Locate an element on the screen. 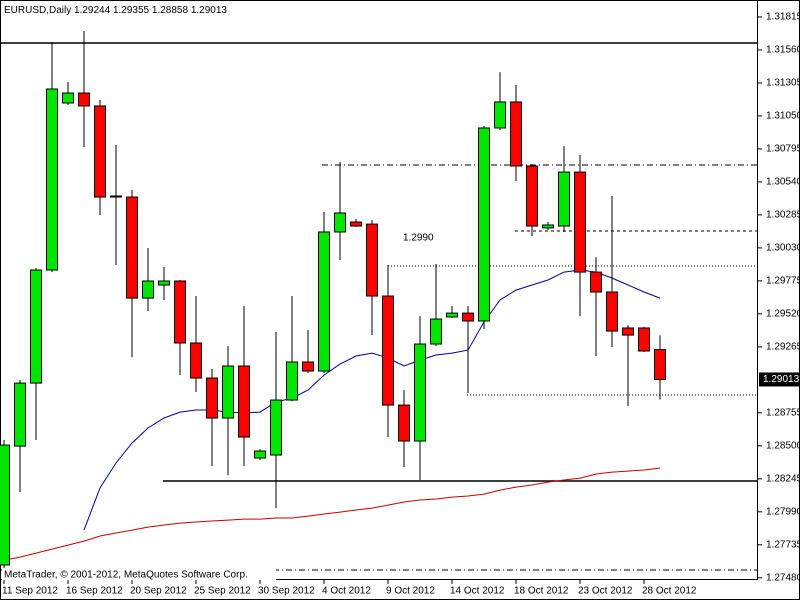  y-tick-label: 1.30540 is located at coordinates (783, 182).